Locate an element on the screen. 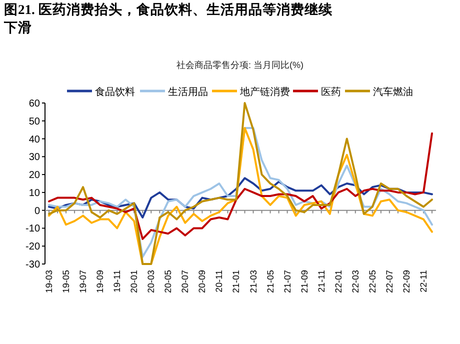  legend-label: 地产链消费 is located at coordinates (264, 92).